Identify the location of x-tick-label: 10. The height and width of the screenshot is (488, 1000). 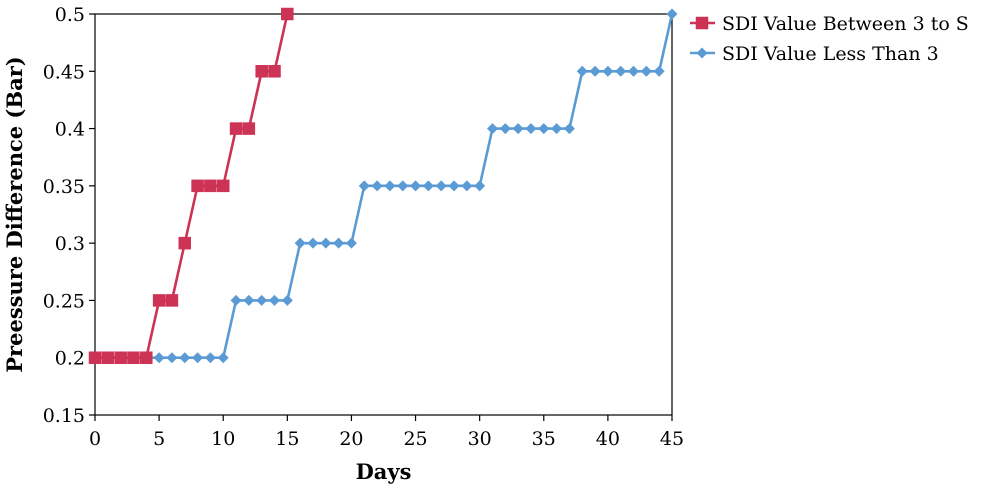
(223, 439).